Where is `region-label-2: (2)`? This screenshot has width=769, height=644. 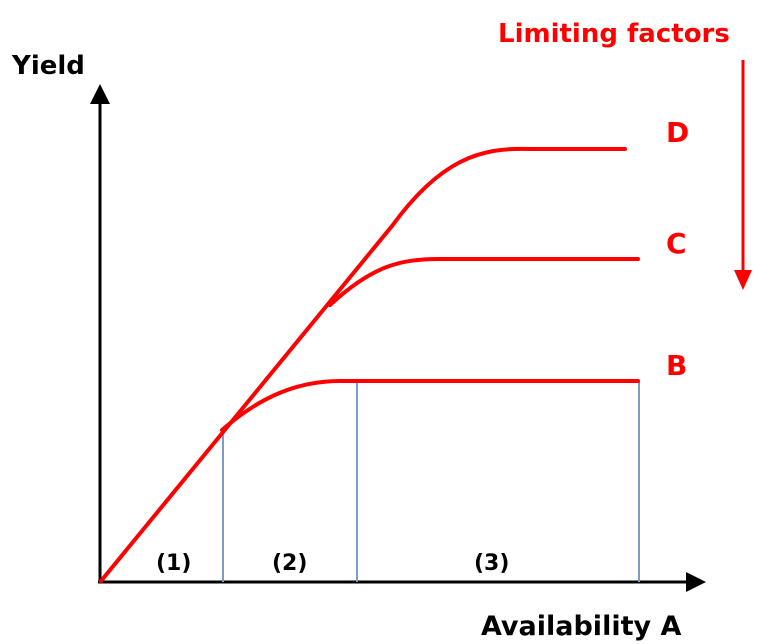 region-label-2: (2) is located at coordinates (289, 563).